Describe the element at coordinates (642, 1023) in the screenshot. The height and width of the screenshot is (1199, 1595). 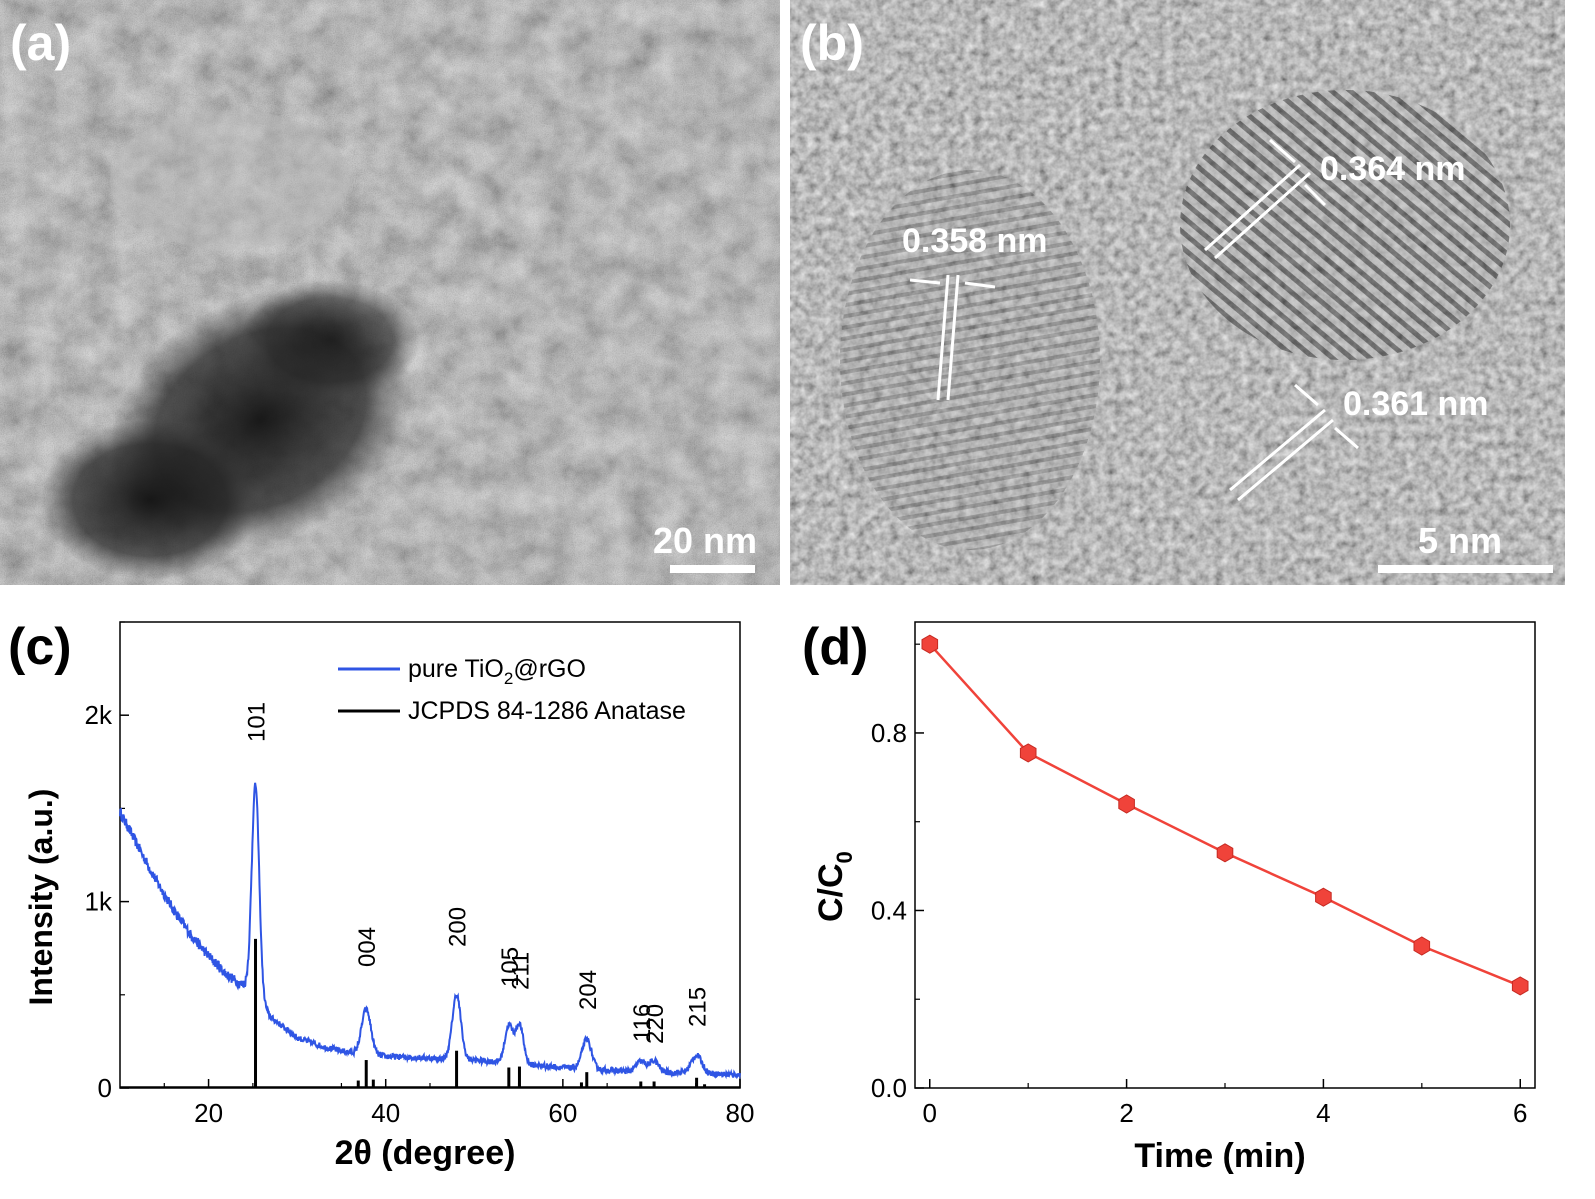
I see `xrd-peak-label: 116` at that location.